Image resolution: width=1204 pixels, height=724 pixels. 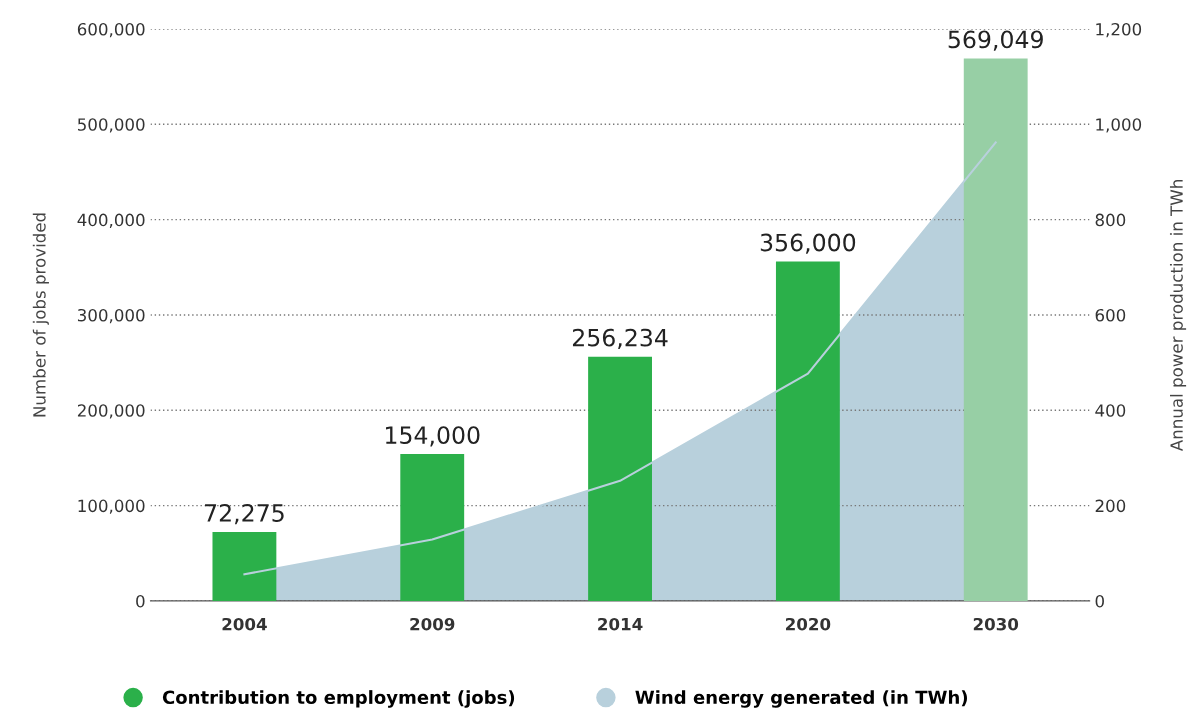 I want to click on y-tick-label: 300,000, so click(x=111, y=316).